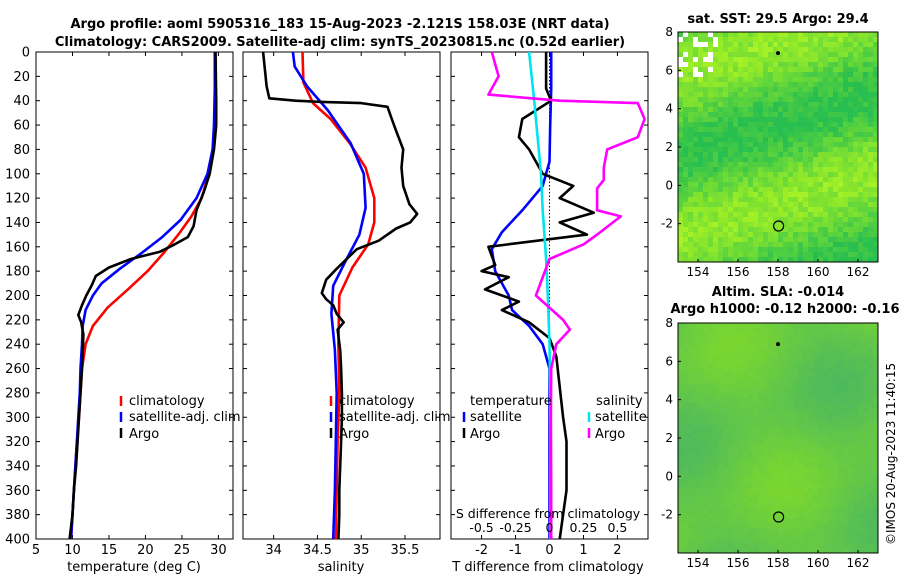 The width and height of the screenshot is (900, 580). What do you see at coordinates (777, 19) in the screenshot?
I see `sst-map-title: sat. SST: 29.5 Argo: 29.4` at bounding box center [777, 19].